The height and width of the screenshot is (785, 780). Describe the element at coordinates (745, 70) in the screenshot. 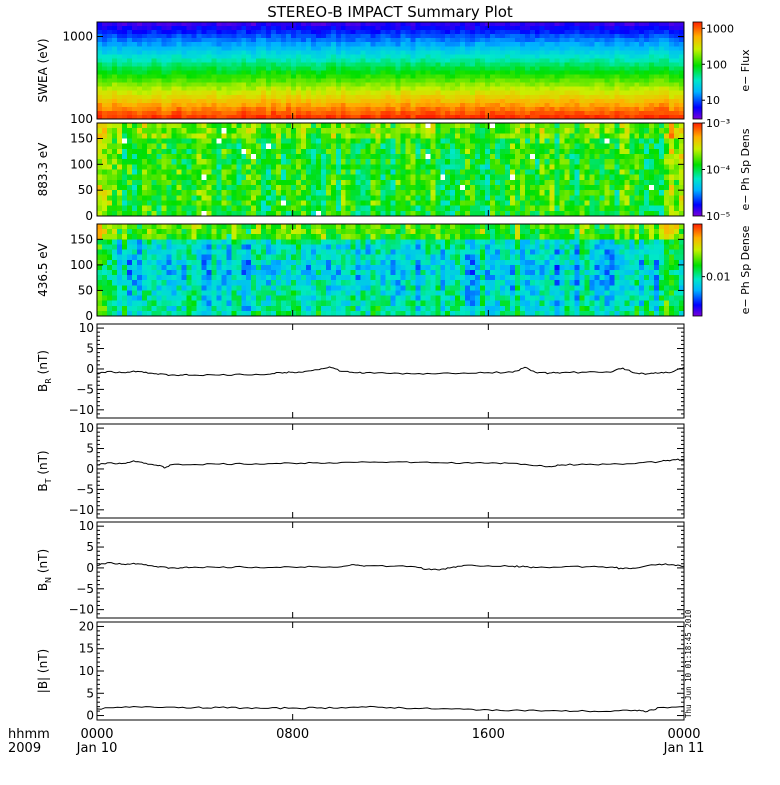

I see `swea-colorbar-label: e− Flux` at that location.